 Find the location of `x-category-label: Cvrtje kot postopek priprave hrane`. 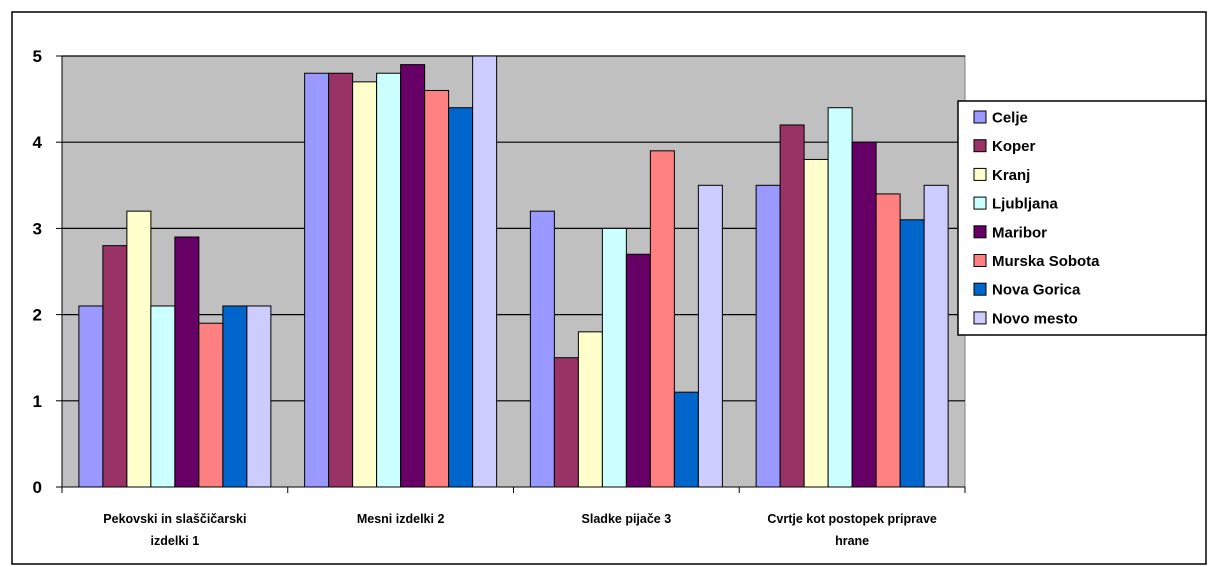

x-category-label: Cvrtje kot postopek priprave hrane is located at coordinates (852, 530).